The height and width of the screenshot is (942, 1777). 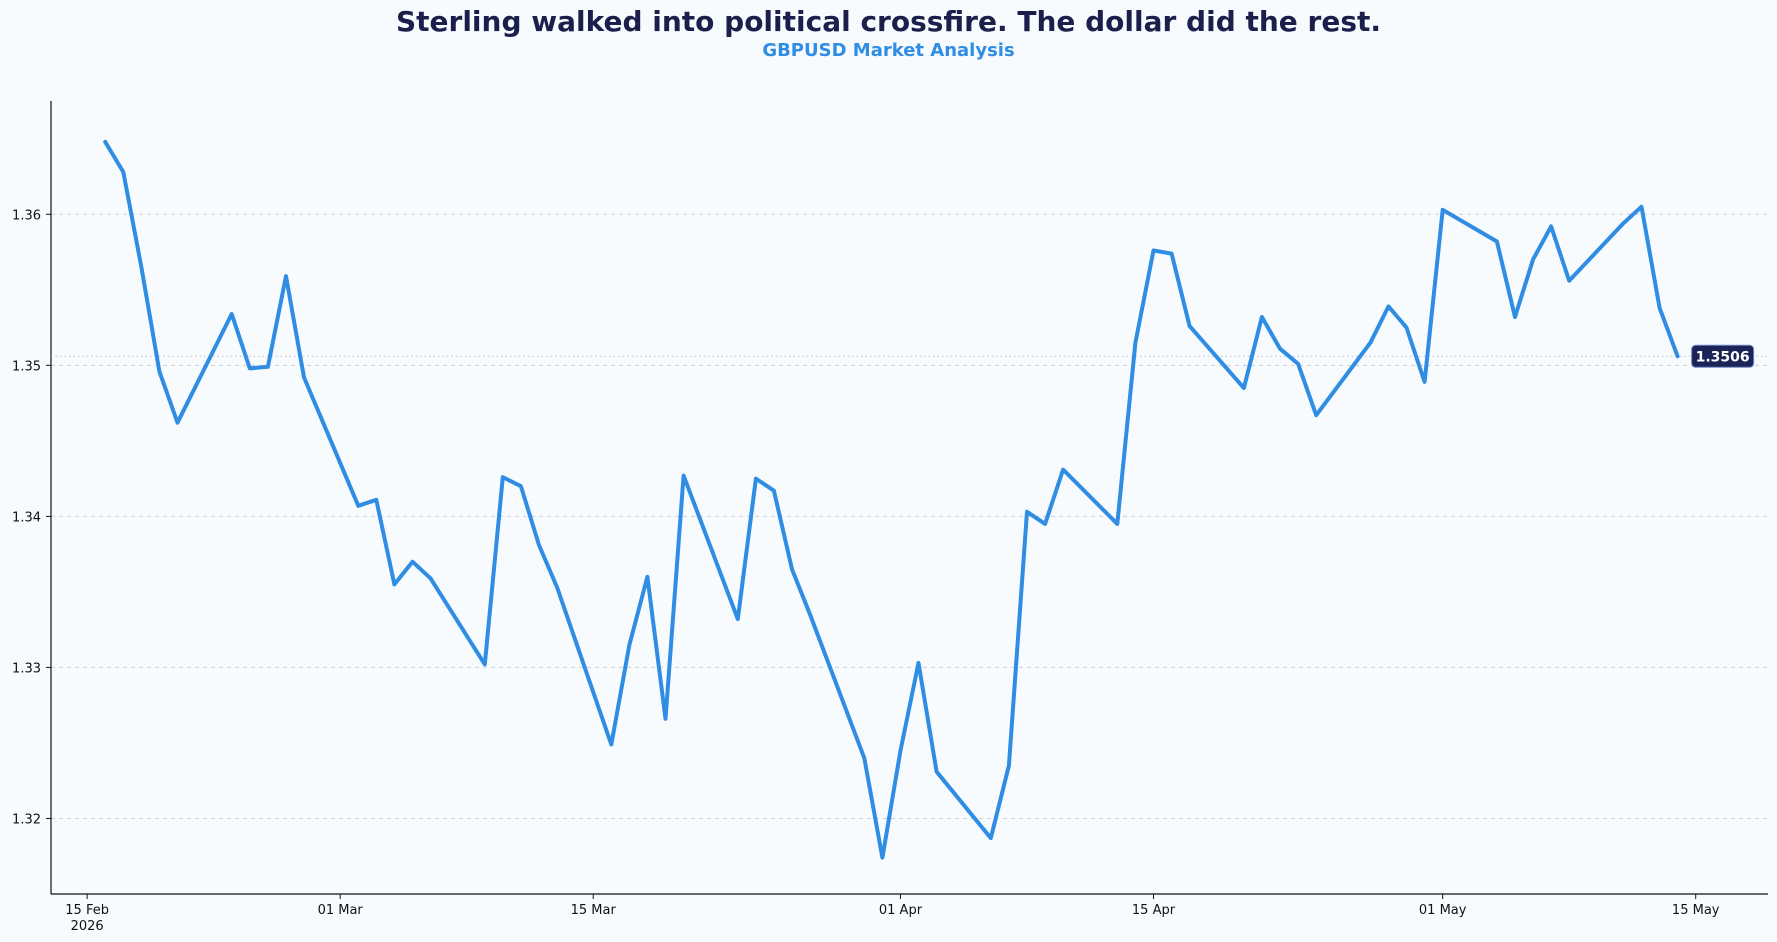 What do you see at coordinates (1154, 910) in the screenshot?
I see `x-tick-label: 15 Apr` at bounding box center [1154, 910].